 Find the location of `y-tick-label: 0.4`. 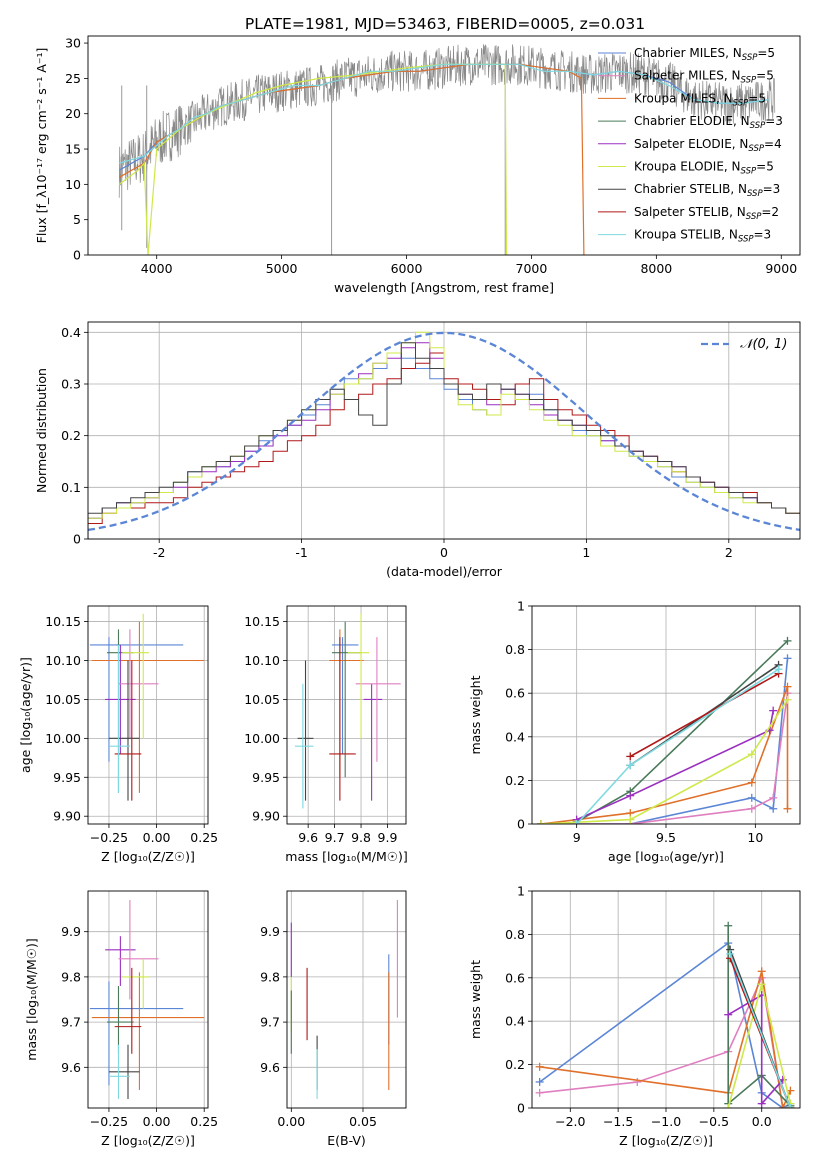

y-tick-label: 0.4 is located at coordinates (515, 1021).